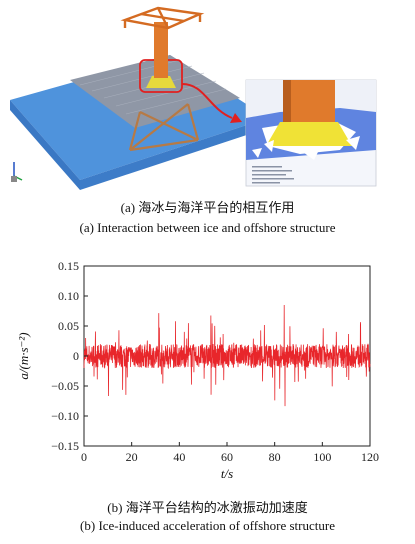 This screenshot has width=415, height=544. What do you see at coordinates (45, 145) in the screenshot?
I see `sea-block-side` at bounding box center [45, 145].